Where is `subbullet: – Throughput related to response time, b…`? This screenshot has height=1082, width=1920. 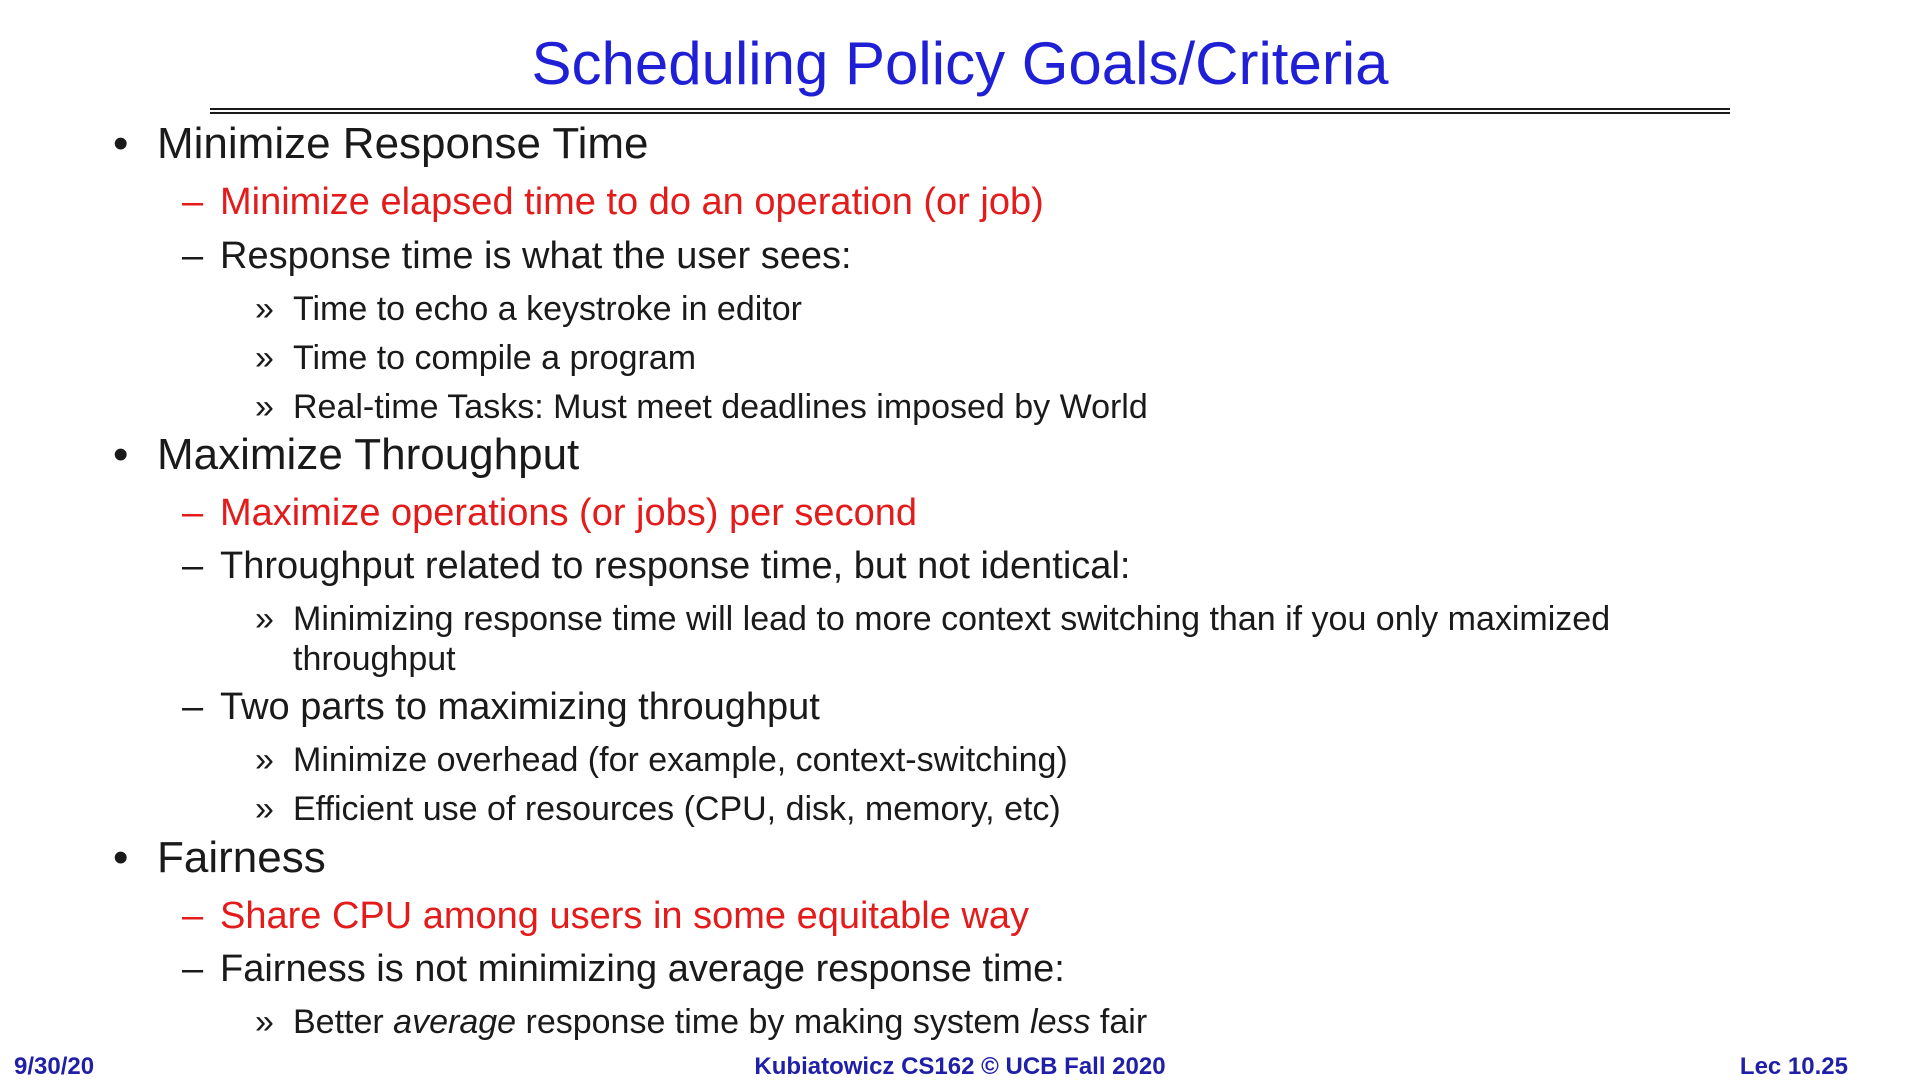 subbullet: – Throughput related to response time, b… is located at coordinates (656, 566).